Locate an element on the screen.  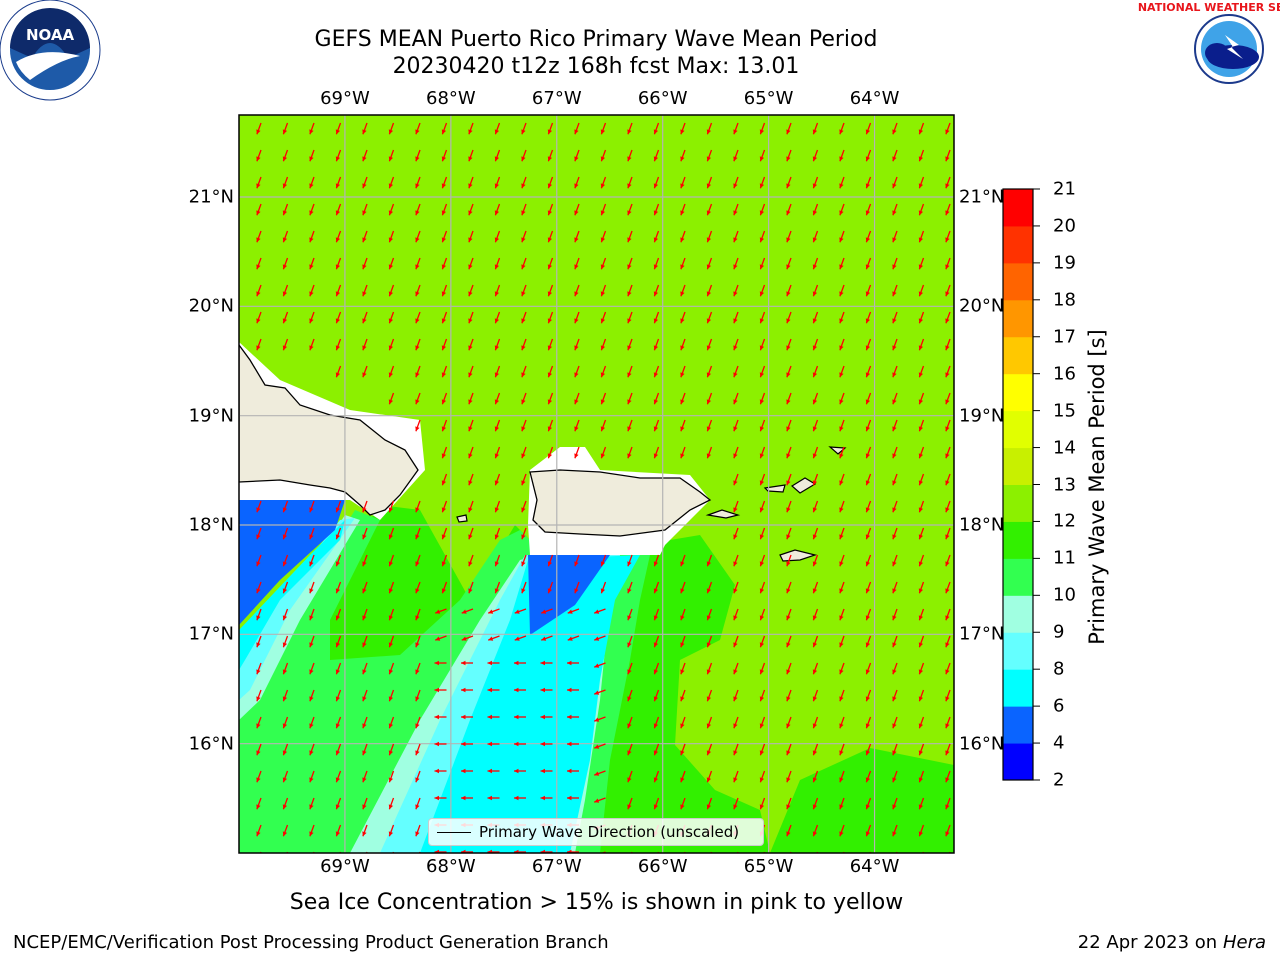
colorbar-tick-label: 17 is located at coordinates (1064, 337).